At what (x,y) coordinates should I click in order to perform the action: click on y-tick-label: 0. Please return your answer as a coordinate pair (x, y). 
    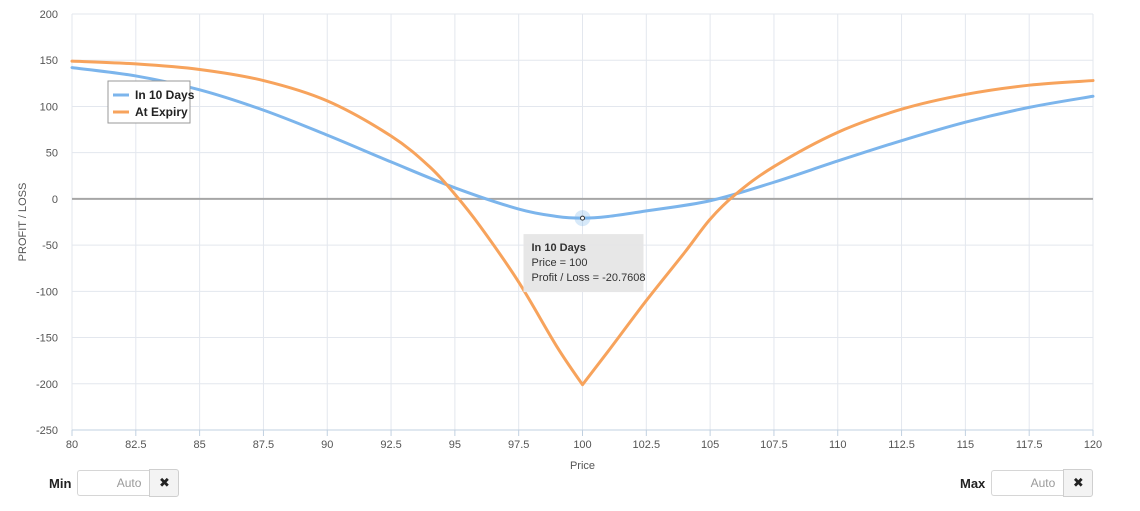
    Looking at the image, I should click on (55, 200).